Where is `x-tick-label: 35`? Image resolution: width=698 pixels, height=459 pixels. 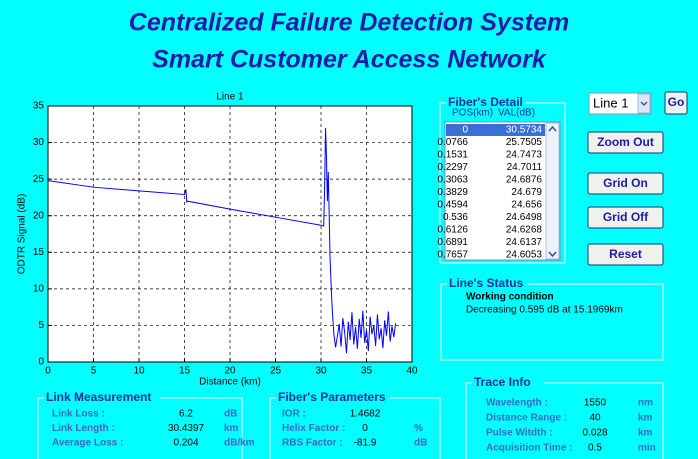 x-tick-label: 35 is located at coordinates (367, 371).